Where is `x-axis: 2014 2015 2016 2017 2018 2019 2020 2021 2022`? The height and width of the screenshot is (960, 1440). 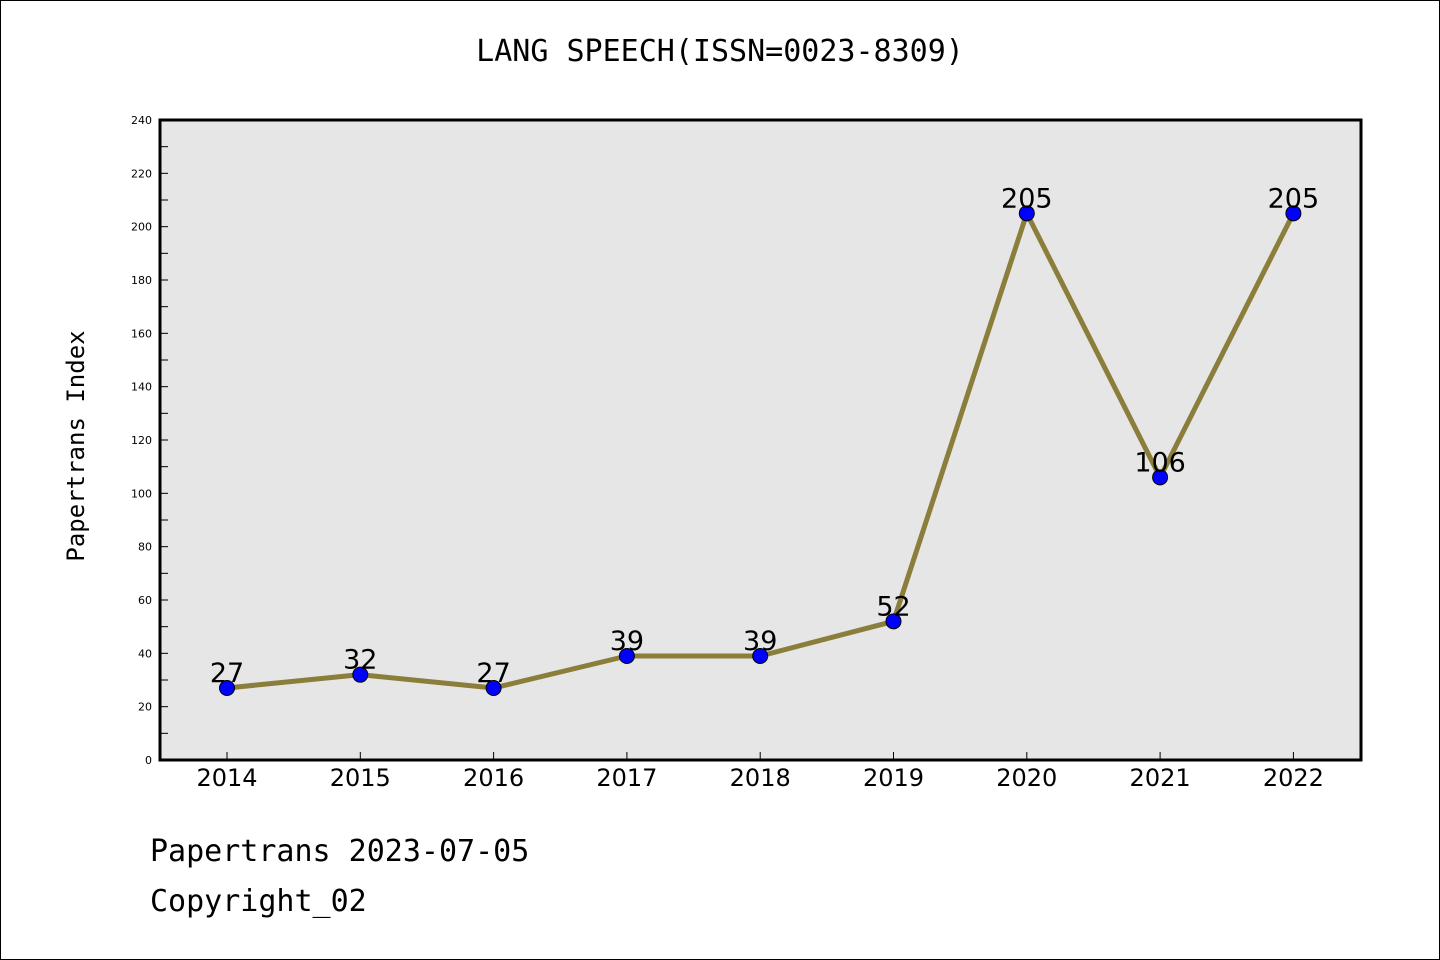 x-axis: 2014 2015 2016 2017 2018 2019 2020 2021 2022 is located at coordinates (760, 772).